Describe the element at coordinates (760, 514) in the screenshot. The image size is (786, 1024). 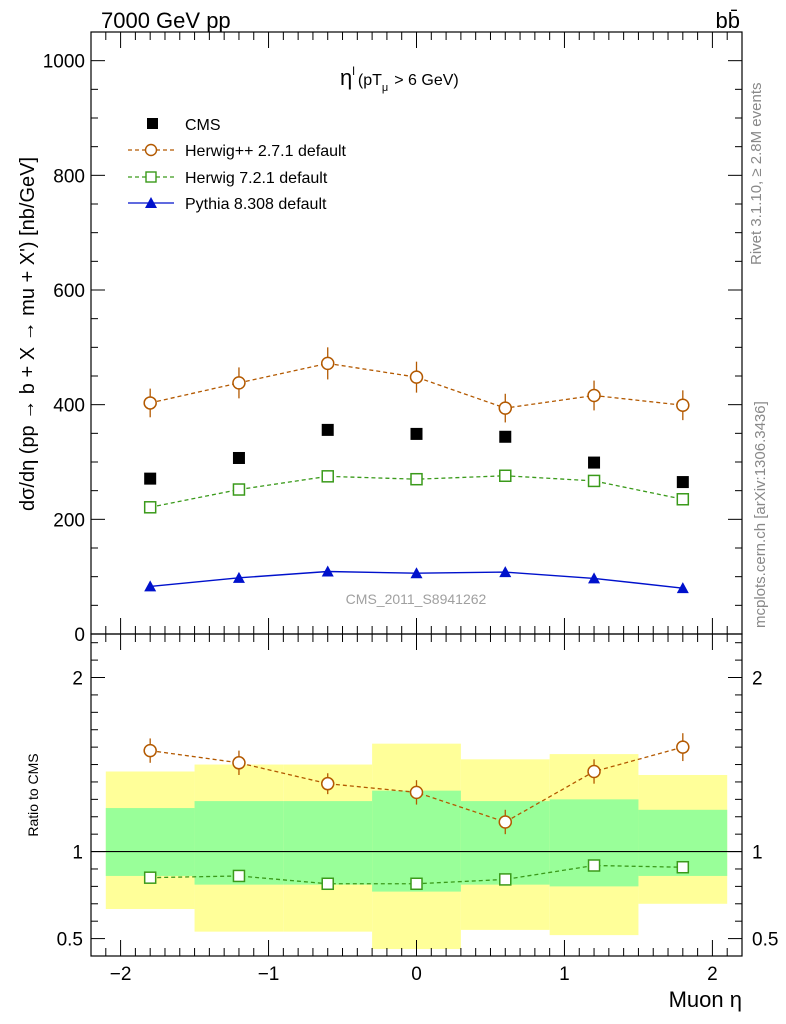
I see `source-label: mcplots.cern.ch [arXiv:1306.3436]` at that location.